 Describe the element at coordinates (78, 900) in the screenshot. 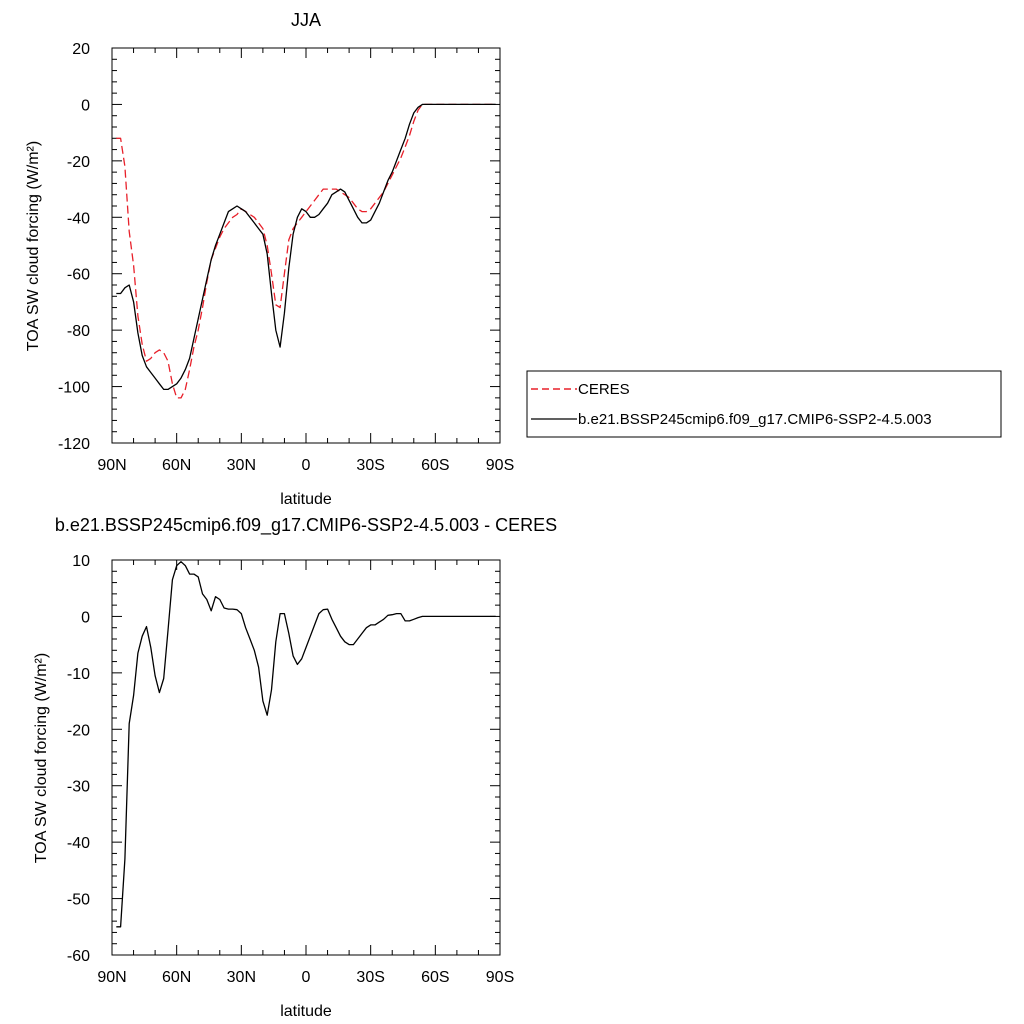

I see `y-tick-label: -50` at that location.